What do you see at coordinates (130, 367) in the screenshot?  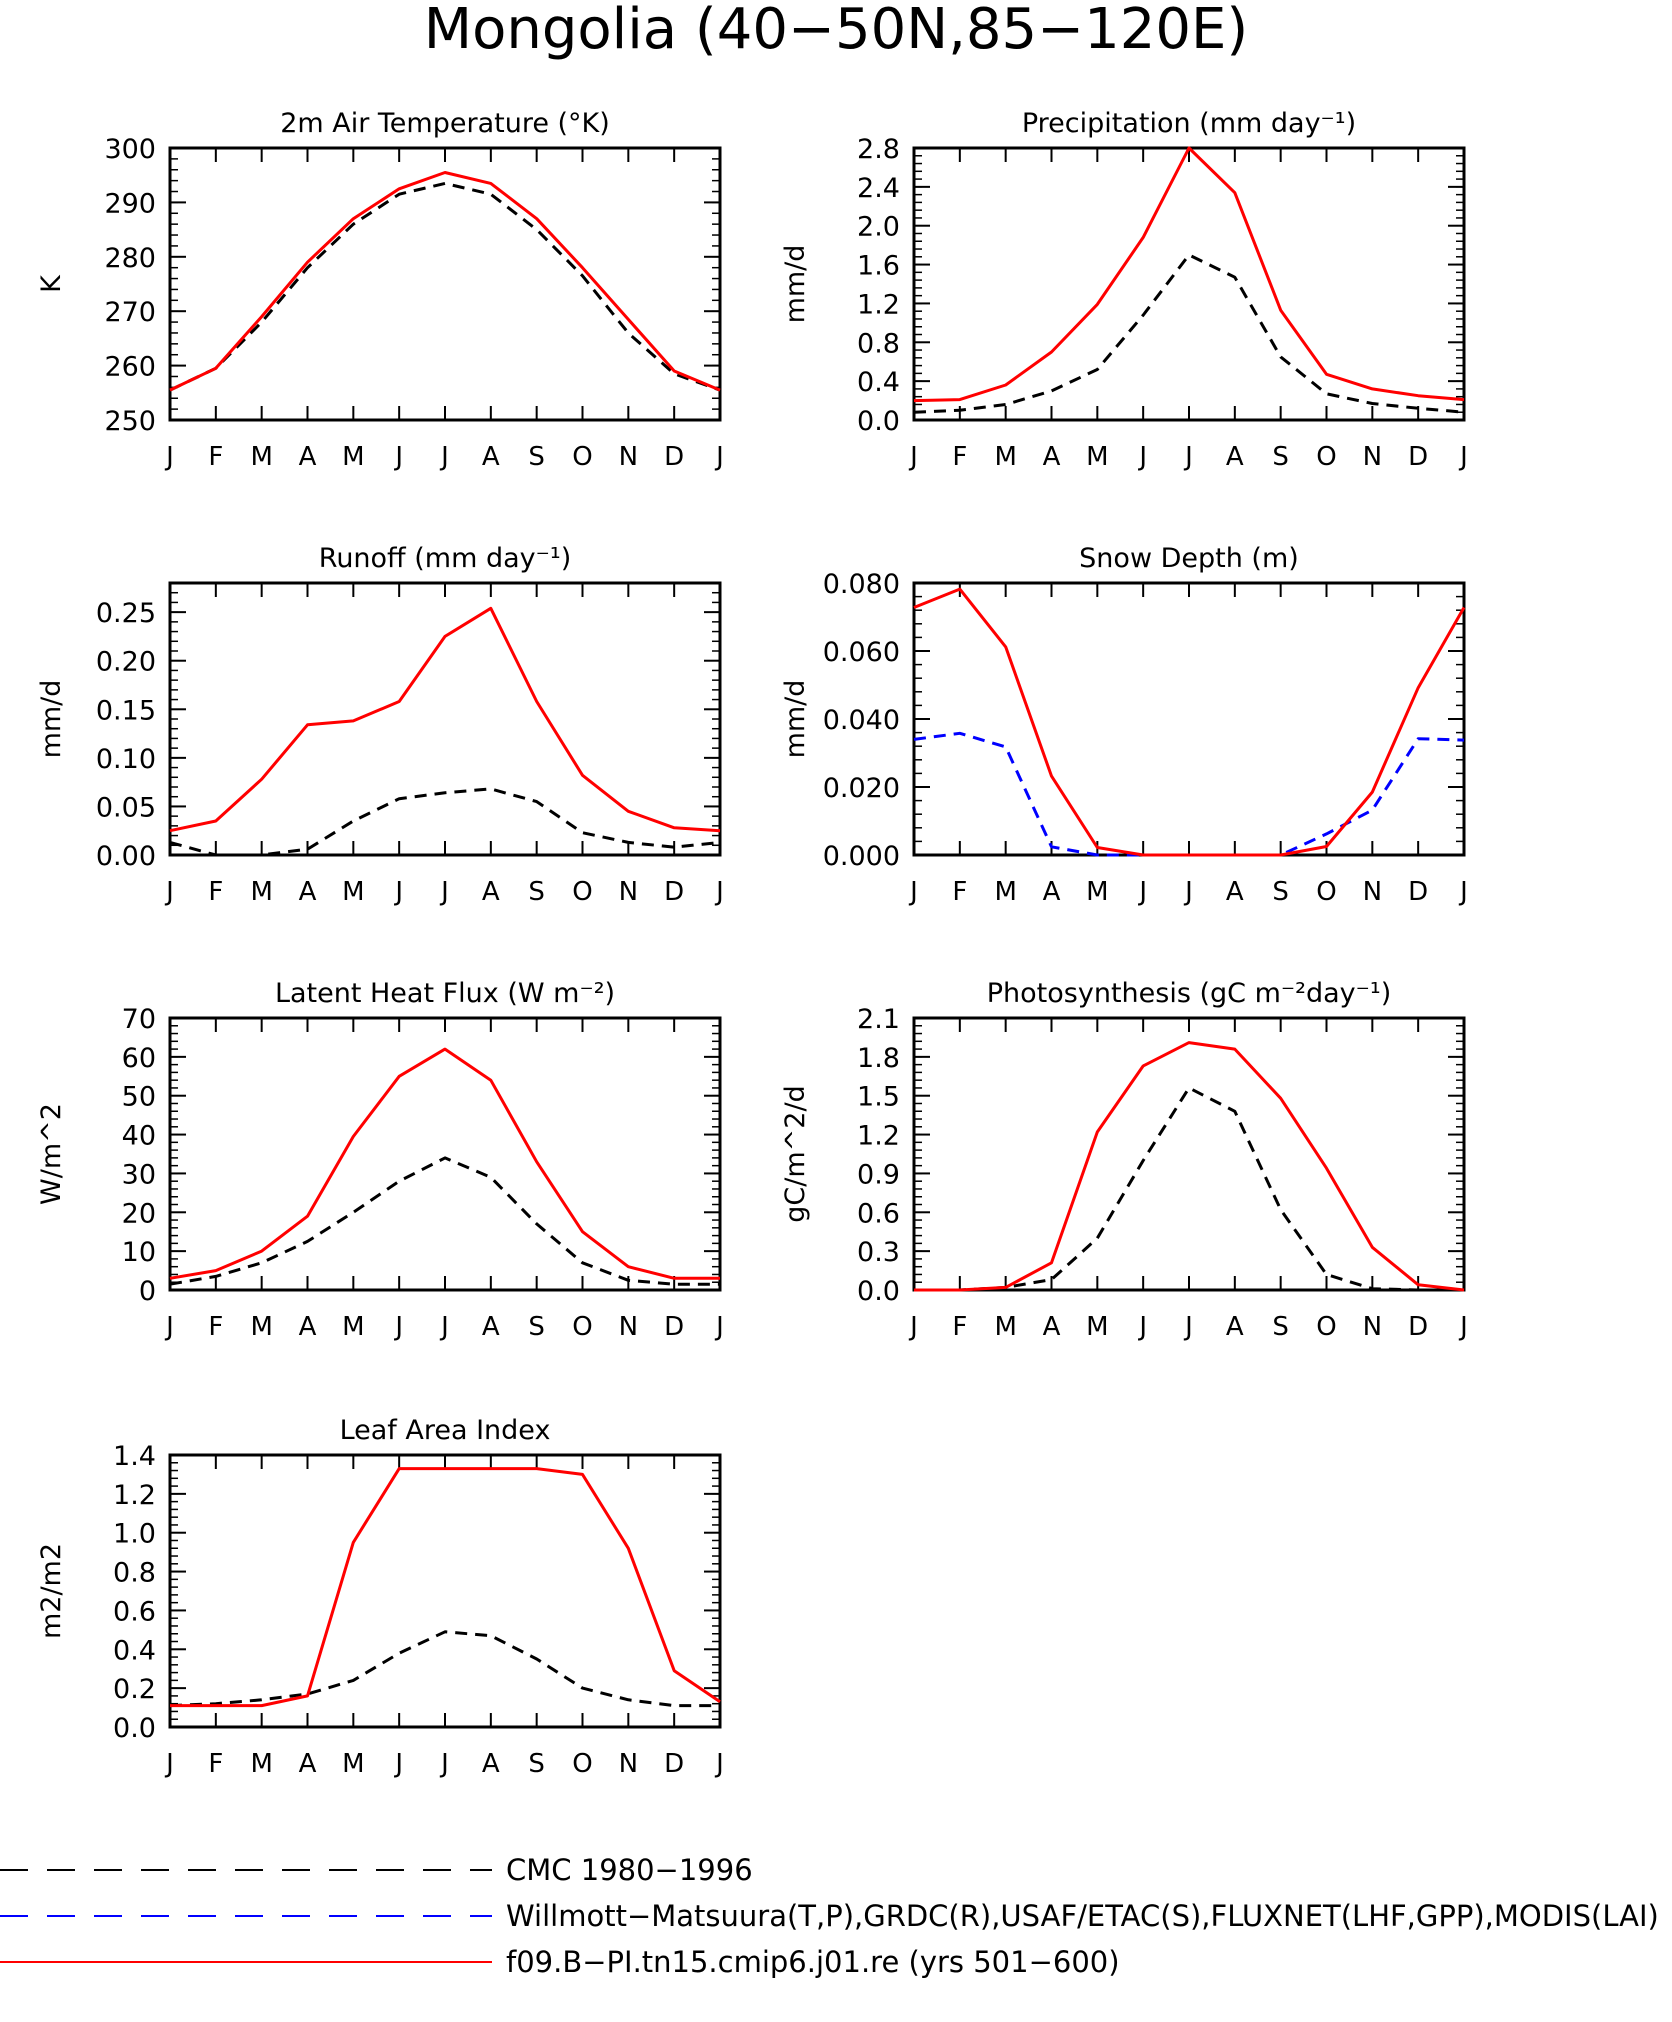 I see `y-tick-label: 260` at bounding box center [130, 367].